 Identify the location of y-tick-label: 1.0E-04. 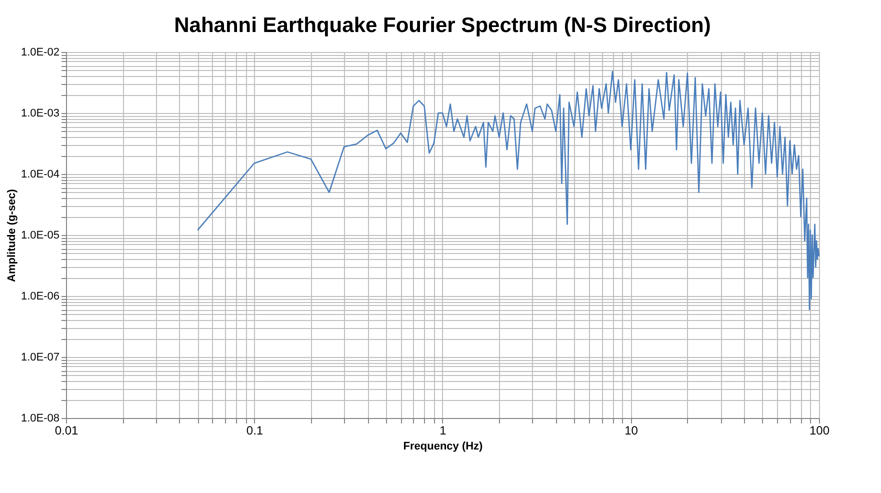
(40, 174).